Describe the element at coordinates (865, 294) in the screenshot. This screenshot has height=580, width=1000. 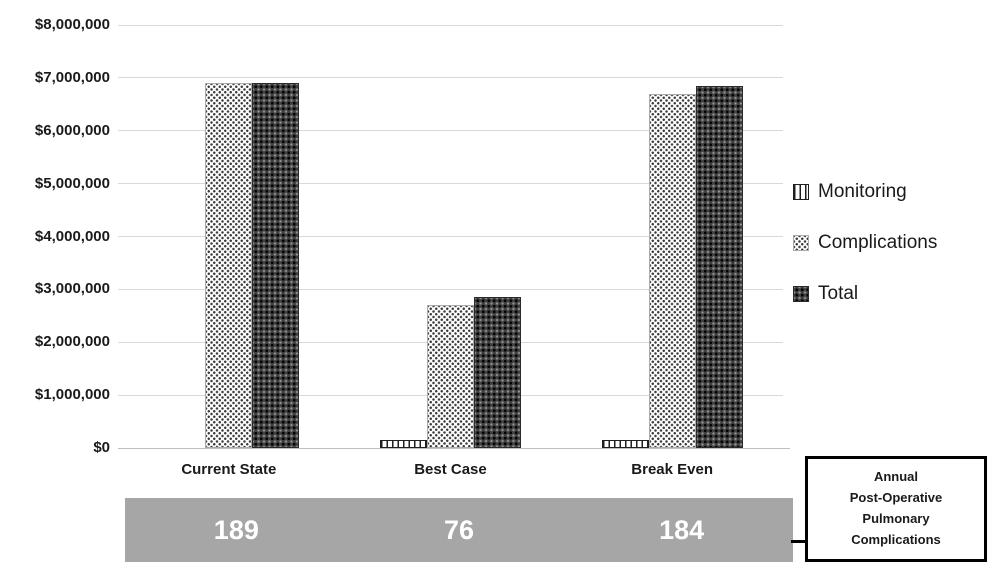
I see `legend-item-total: Total` at that location.